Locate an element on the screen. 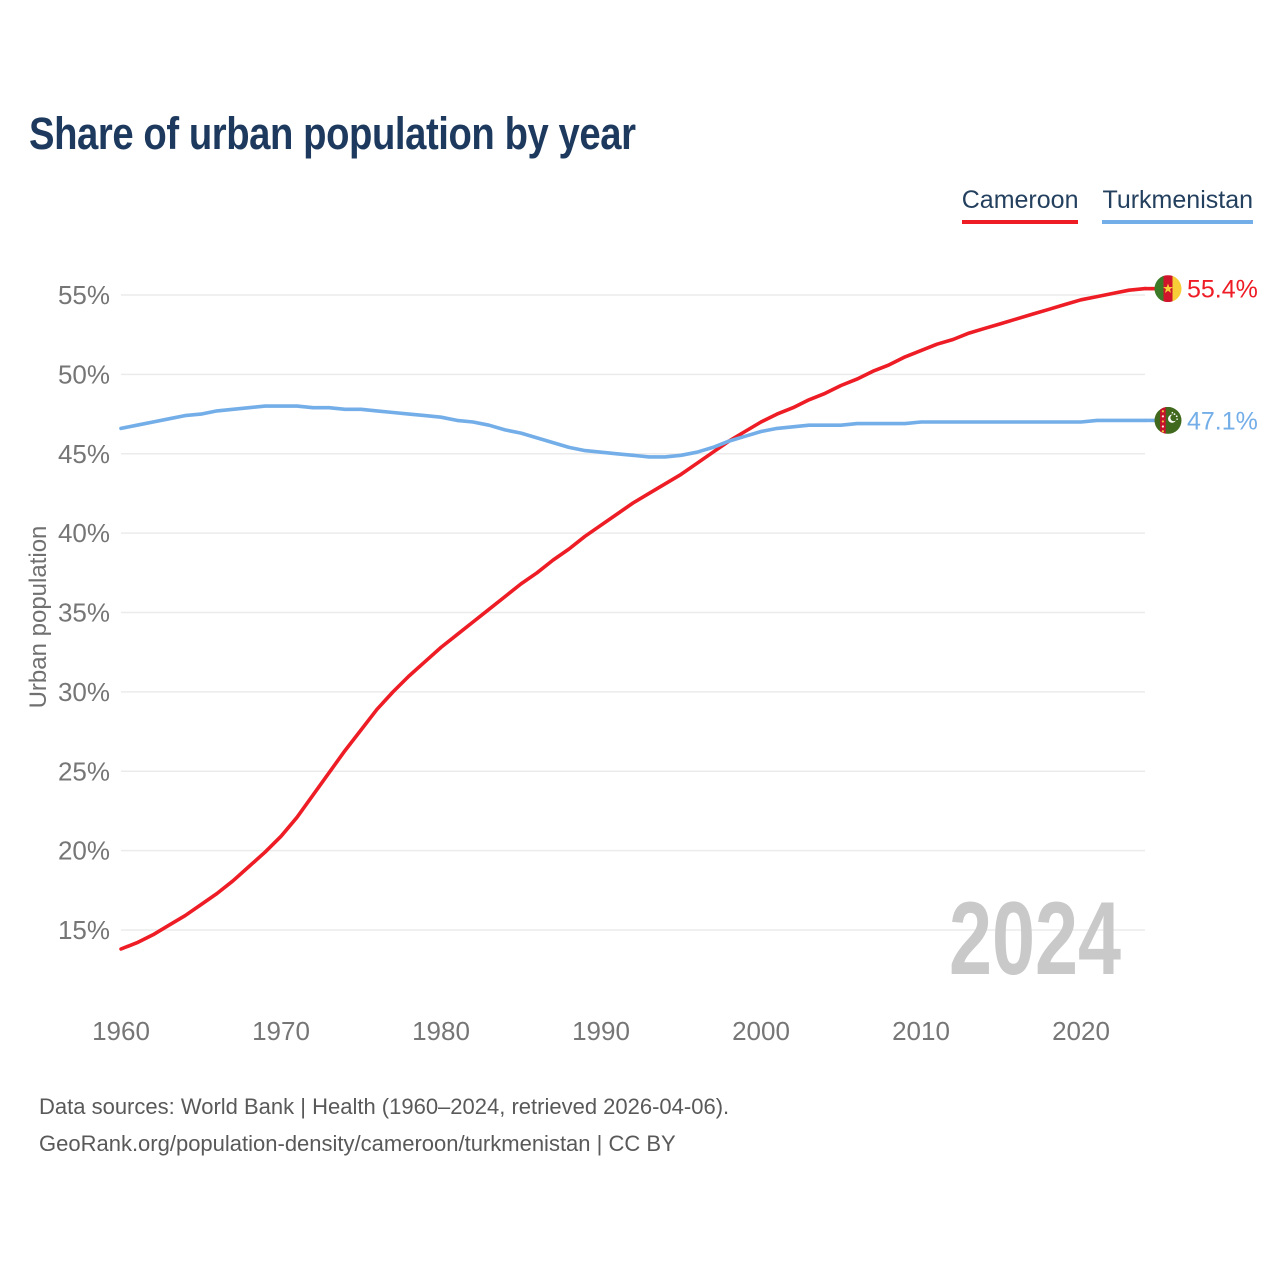 The image size is (1280, 1280). watermark-year: 2024 is located at coordinates (1035, 939).